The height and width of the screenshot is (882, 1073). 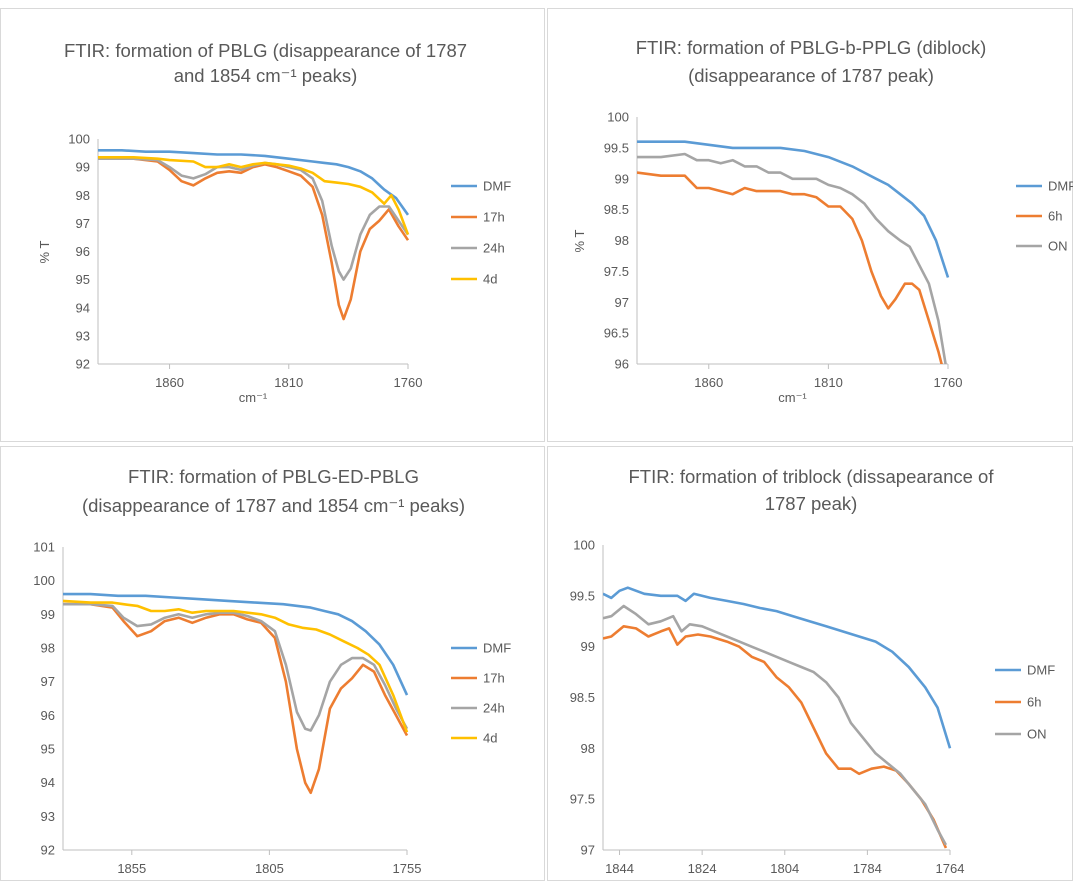 What do you see at coordinates (811, 47) in the screenshot?
I see `chart-title-line: FTIR: formation of PBLG-b-PPLG (diblock)` at bounding box center [811, 47].